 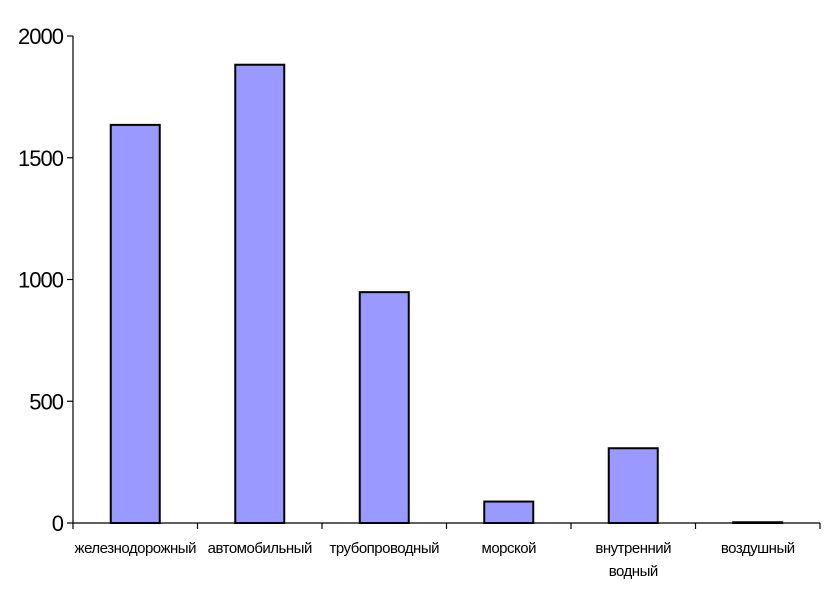 I want to click on x-category-label: внутренний водный, so click(x=633, y=560).